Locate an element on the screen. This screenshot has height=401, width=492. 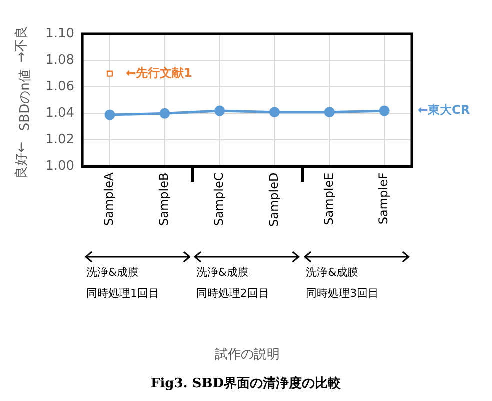
text: 同時処理2回目 is located at coordinates (233, 294).